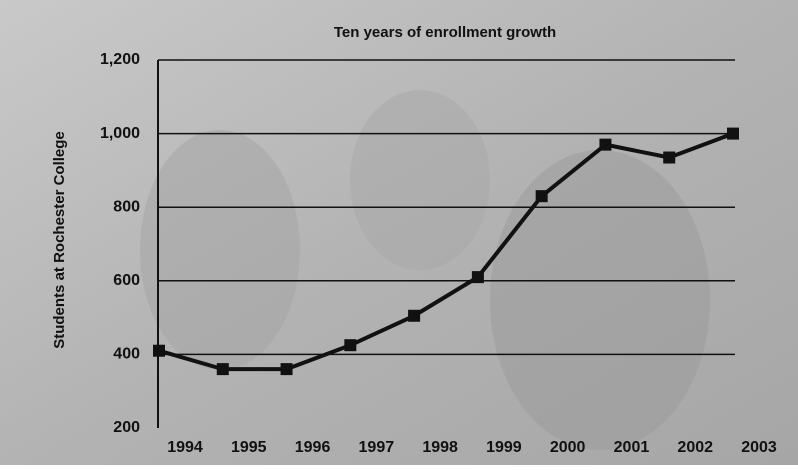  What do you see at coordinates (313, 447) in the screenshot?
I see `x-tick-label: 1996` at bounding box center [313, 447].